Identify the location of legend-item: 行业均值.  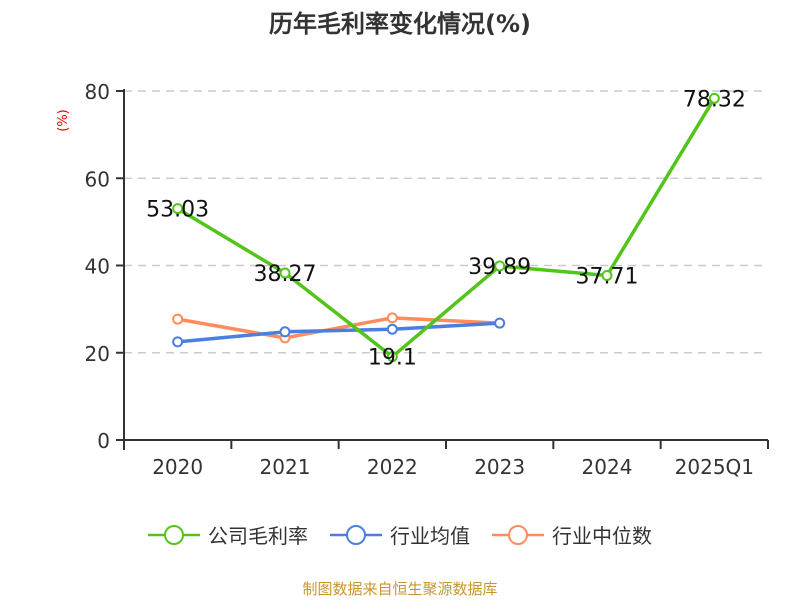
(400, 534).